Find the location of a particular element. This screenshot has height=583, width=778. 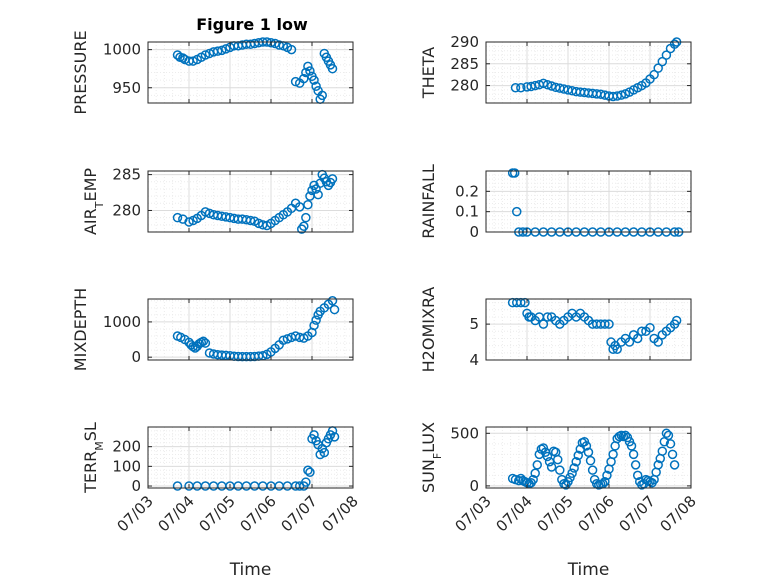

subplot-mixdepth: 0 1000 MIXDEPTH is located at coordinates (212, 329).